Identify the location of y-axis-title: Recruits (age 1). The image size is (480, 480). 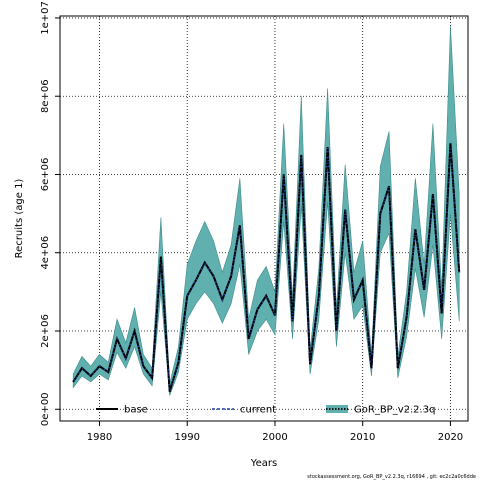
(19, 219).